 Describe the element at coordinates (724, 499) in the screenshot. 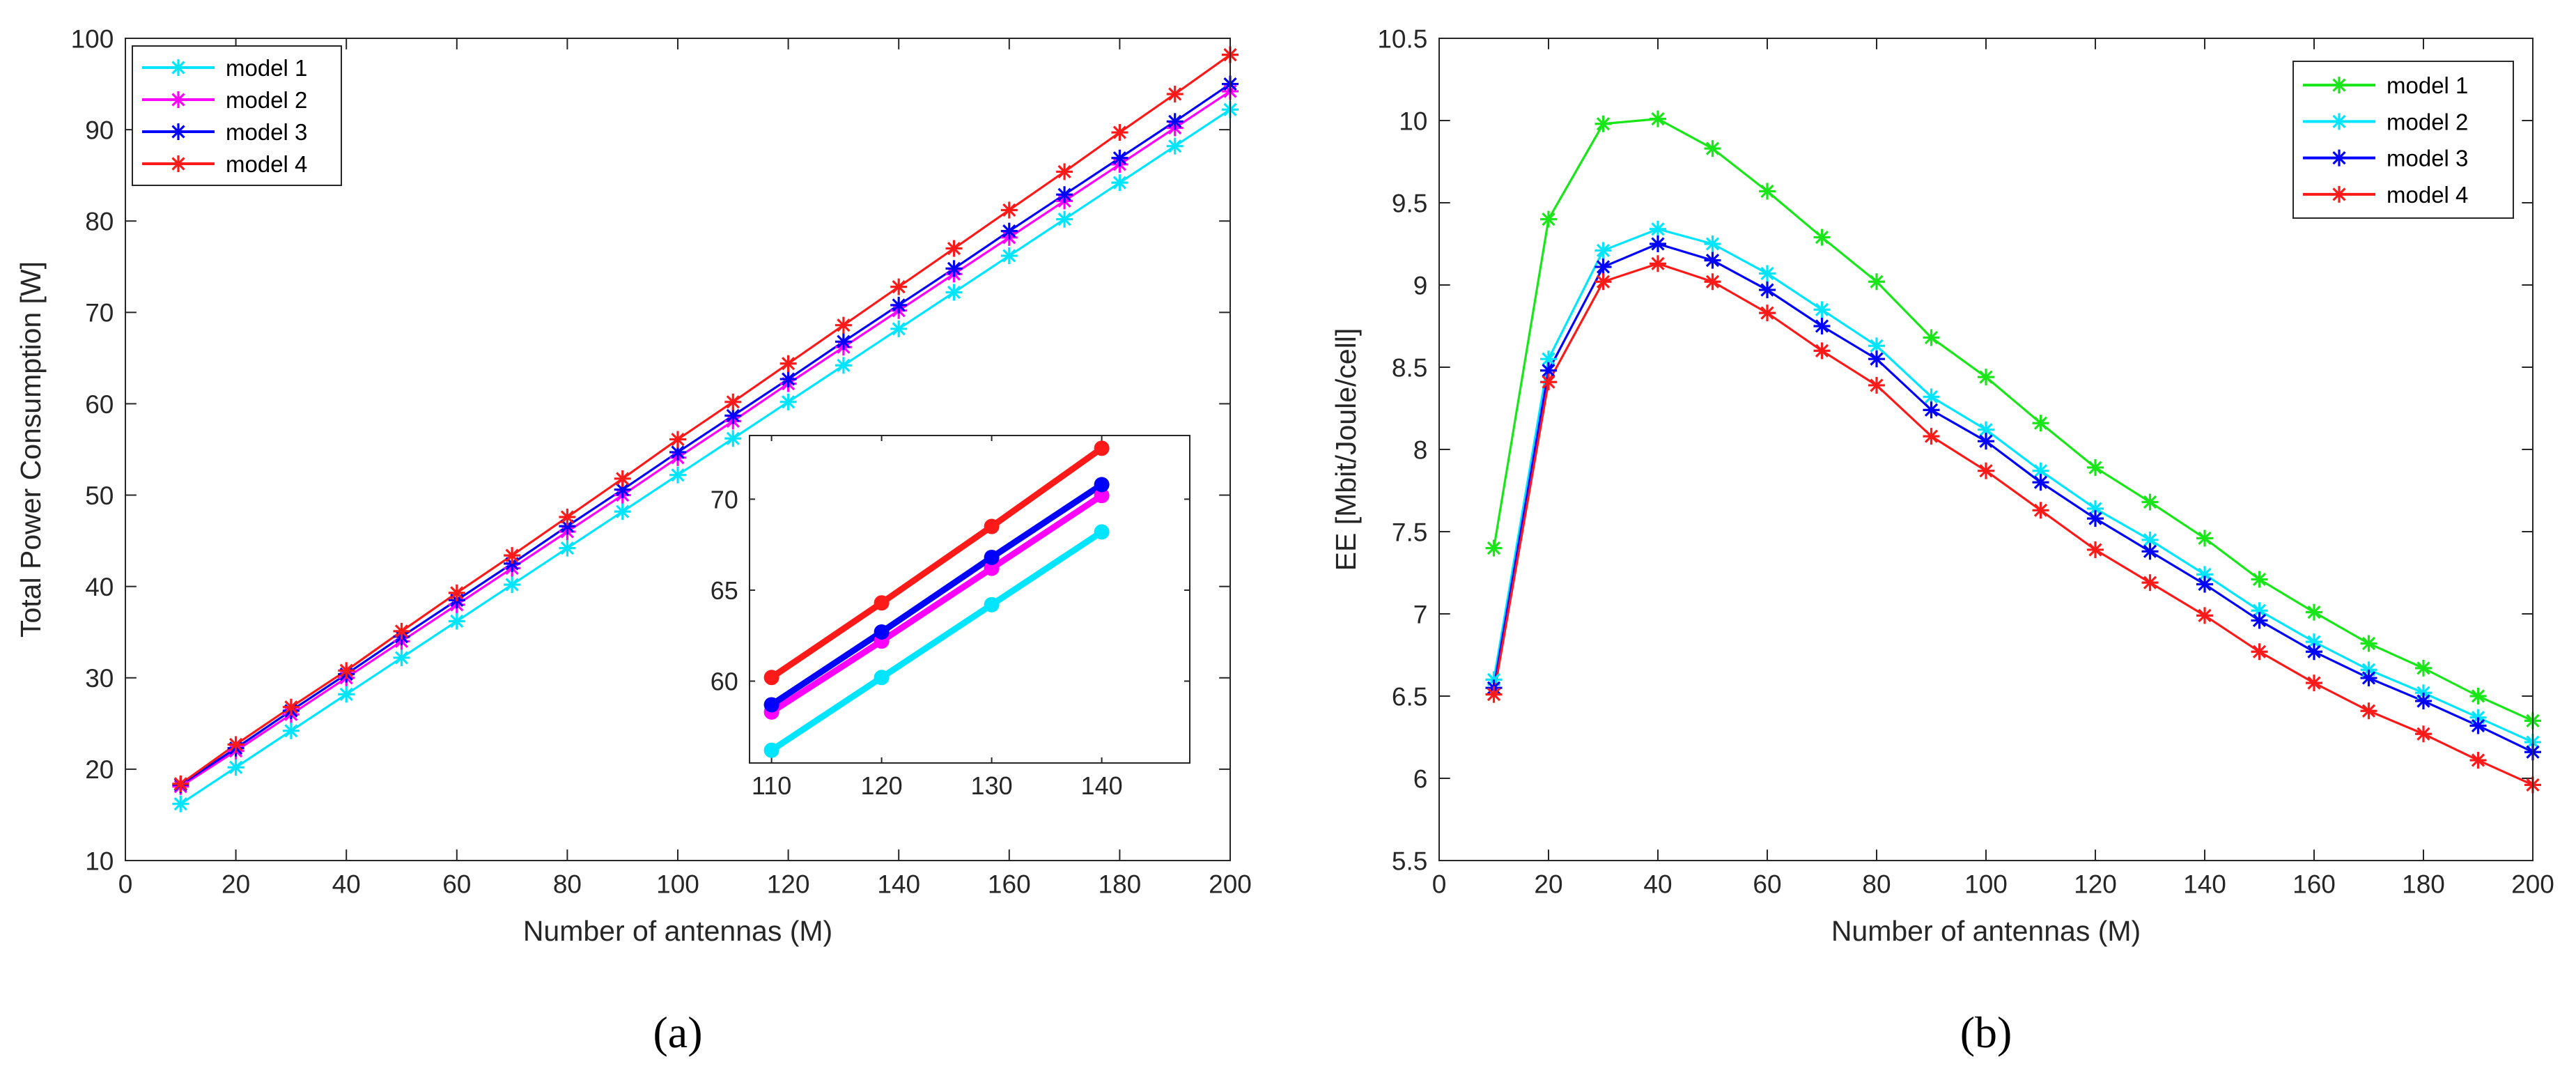

I see `chart-a-inset-y-tick-label: 70` at that location.